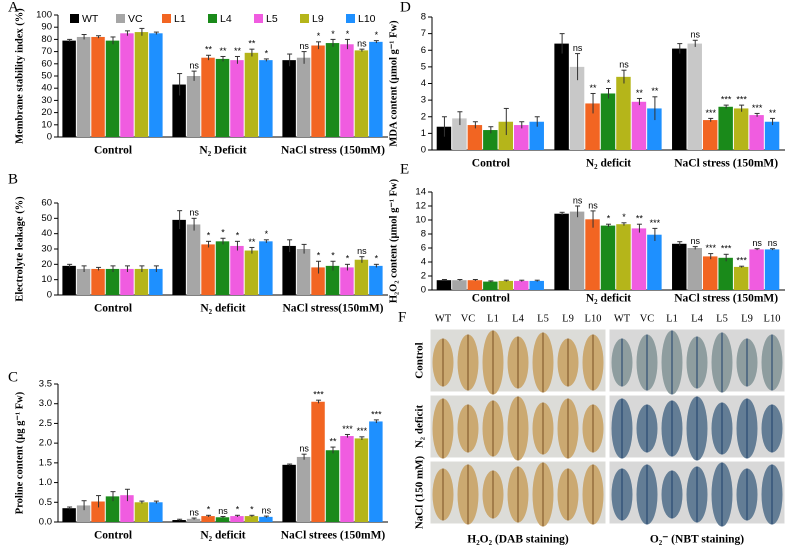 Image resolution: width=793 pixels, height=549 pixels. What do you see at coordinates (423, 100) in the screenshot?
I see `y-tick-label: 3` at bounding box center [423, 100].